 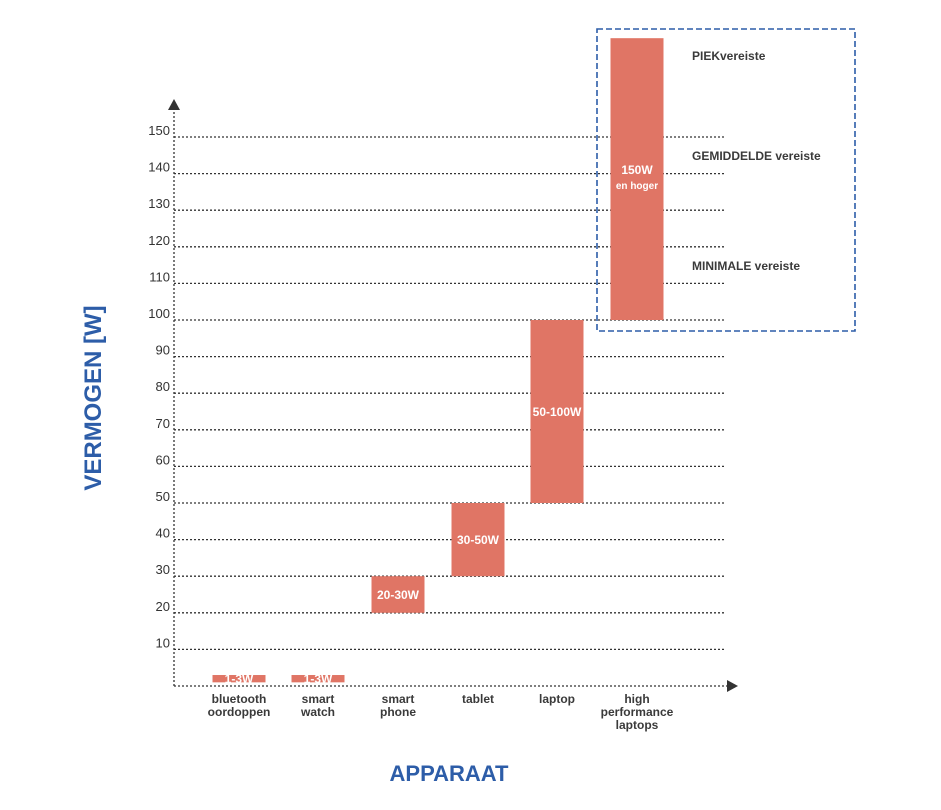 I want to click on category-label-0-1: oordoppen, so click(x=239, y=712).